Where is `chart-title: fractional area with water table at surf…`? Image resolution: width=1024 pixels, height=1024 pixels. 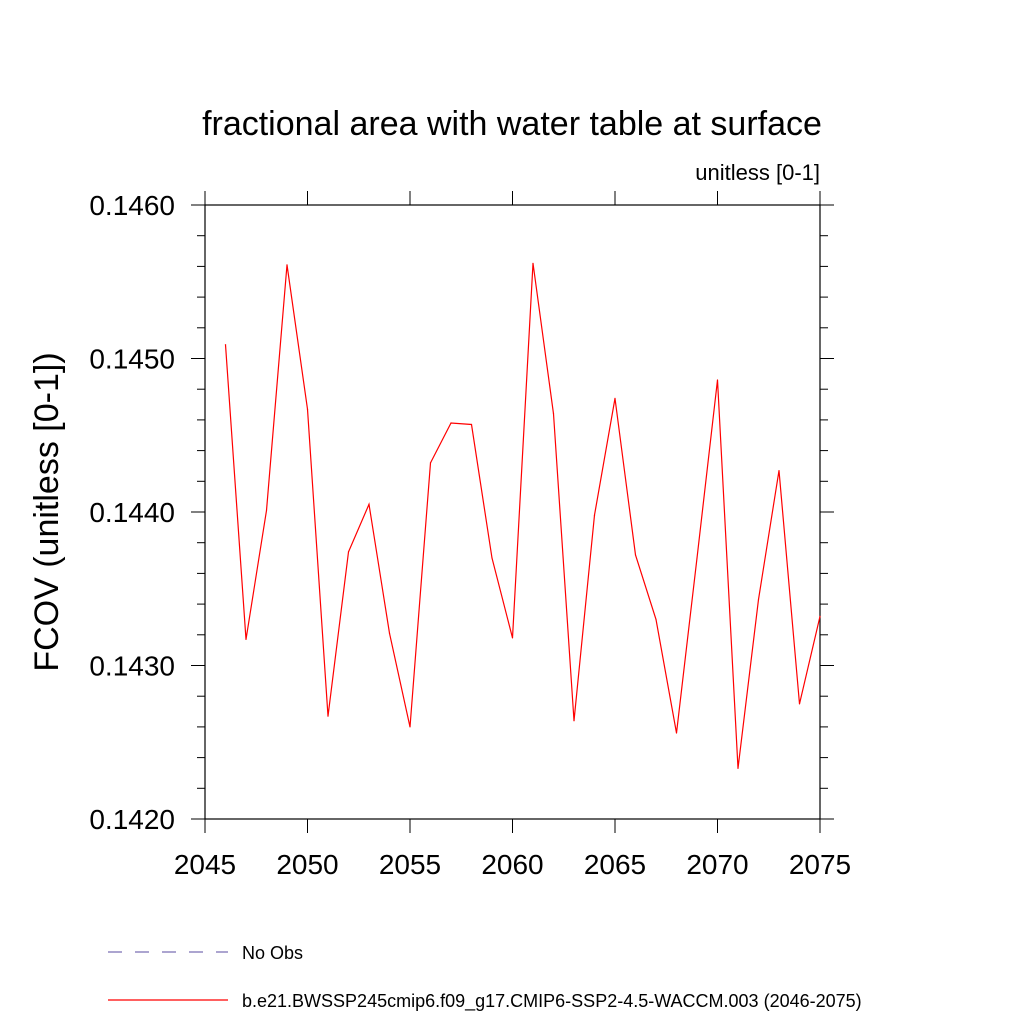 chart-title: fractional area with water table at surf… is located at coordinates (512, 124).